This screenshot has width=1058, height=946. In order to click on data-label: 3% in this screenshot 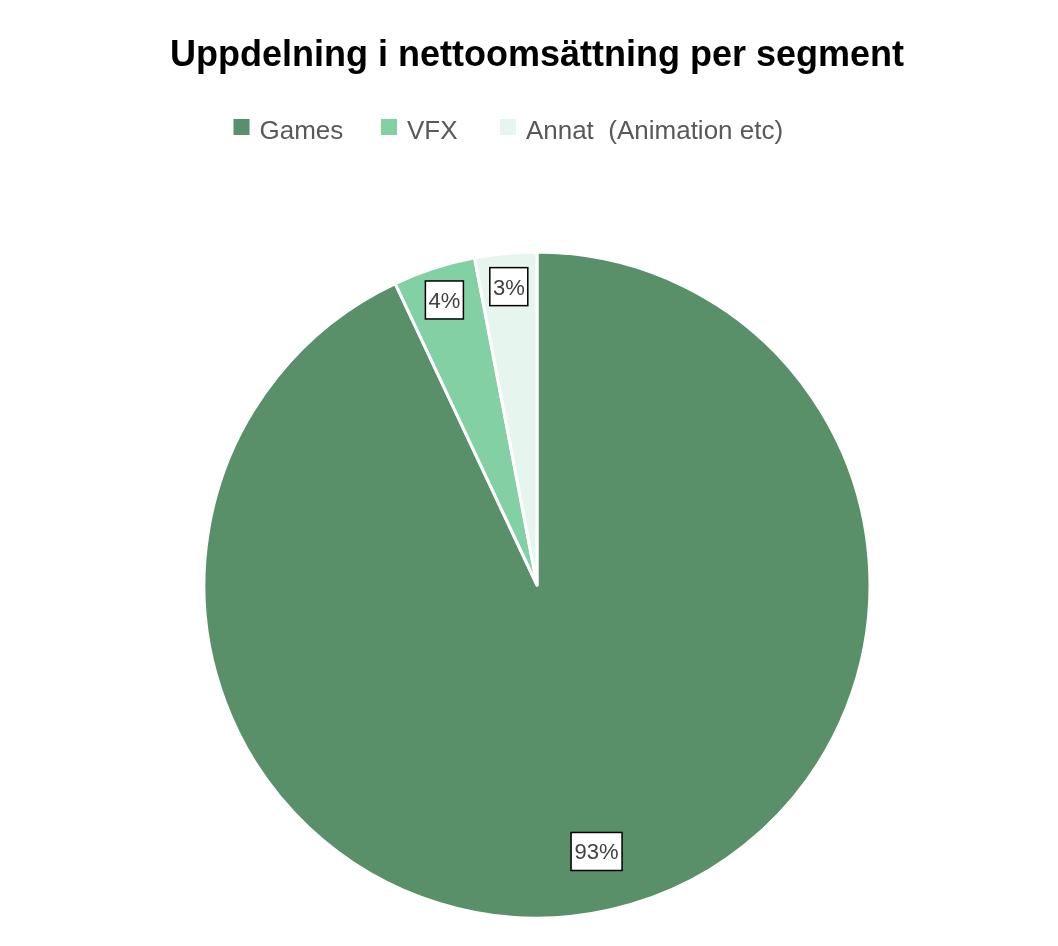, I will do `click(508, 287)`.